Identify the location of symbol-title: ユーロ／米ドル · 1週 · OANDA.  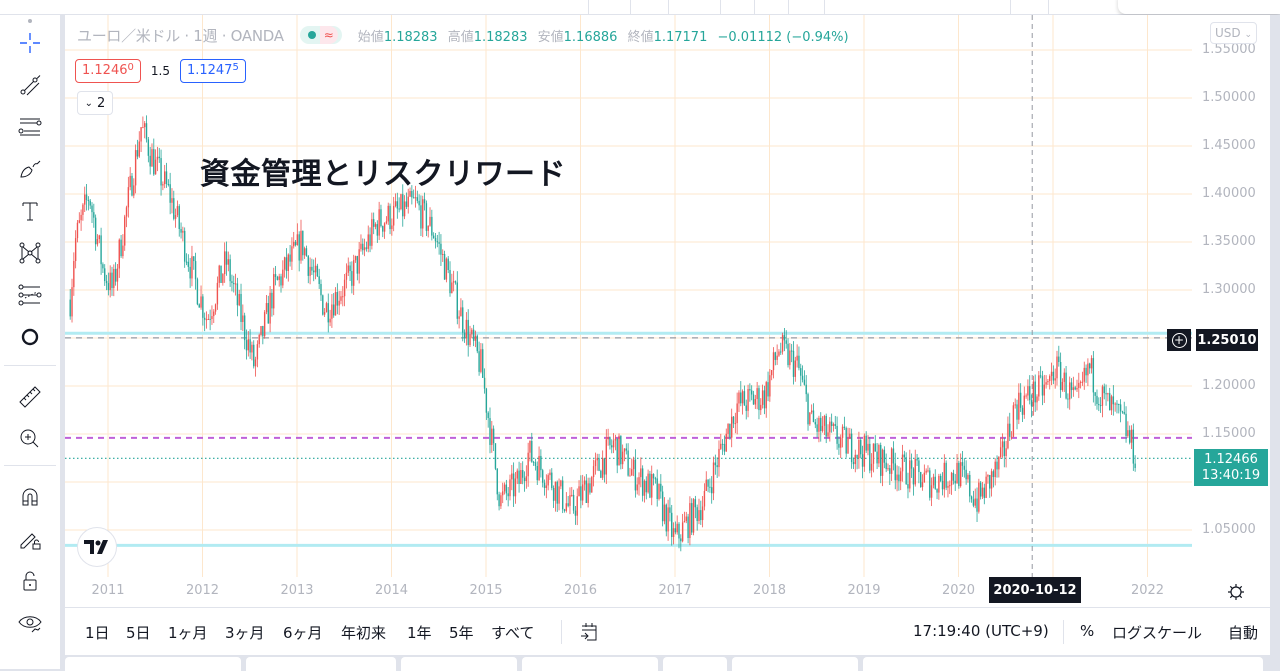
(180, 35).